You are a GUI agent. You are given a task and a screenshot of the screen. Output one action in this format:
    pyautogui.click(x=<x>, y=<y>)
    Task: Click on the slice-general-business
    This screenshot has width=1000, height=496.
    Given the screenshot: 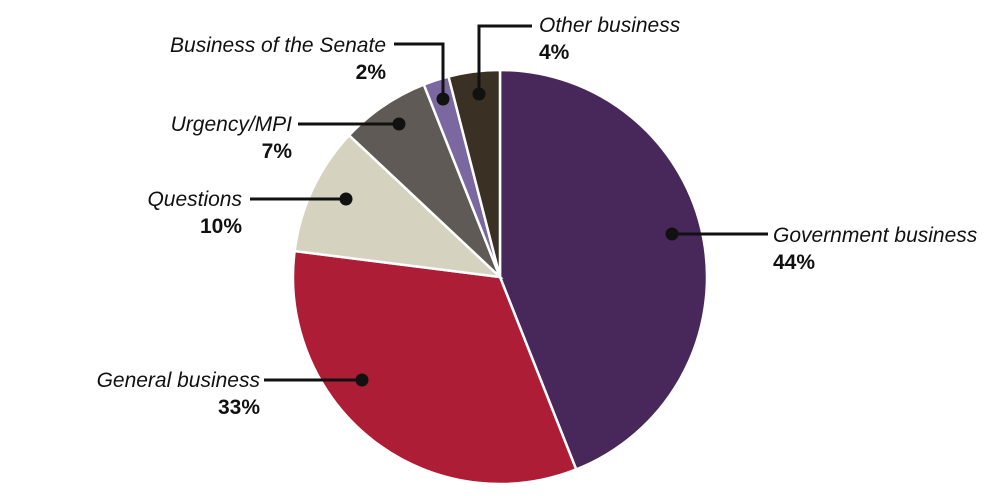 What is the action you would take?
    pyautogui.click(x=434, y=367)
    